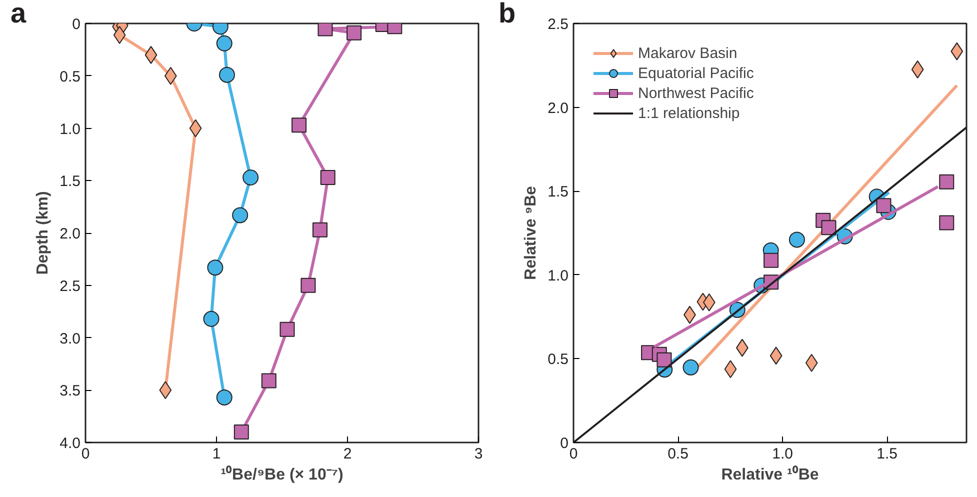 This screenshot has height=497, width=977. Describe the element at coordinates (770, 475) in the screenshot. I see `x-axis-title: Relative ¹⁰Be` at that location.